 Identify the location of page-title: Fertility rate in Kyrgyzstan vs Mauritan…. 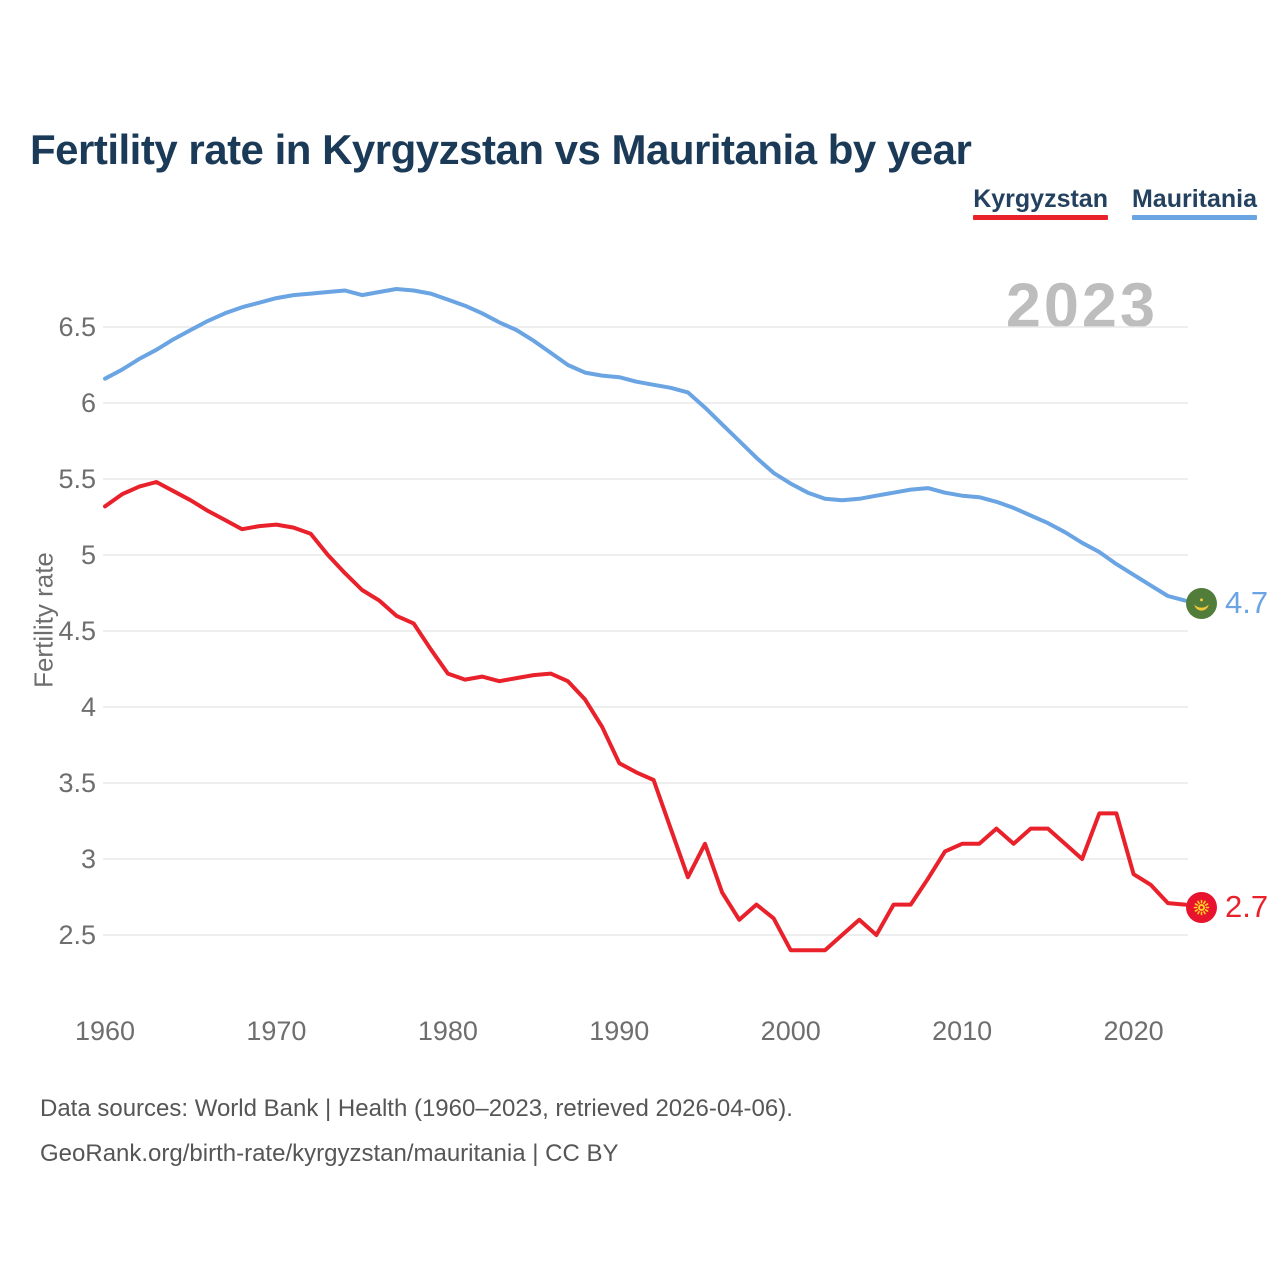
(501, 150).